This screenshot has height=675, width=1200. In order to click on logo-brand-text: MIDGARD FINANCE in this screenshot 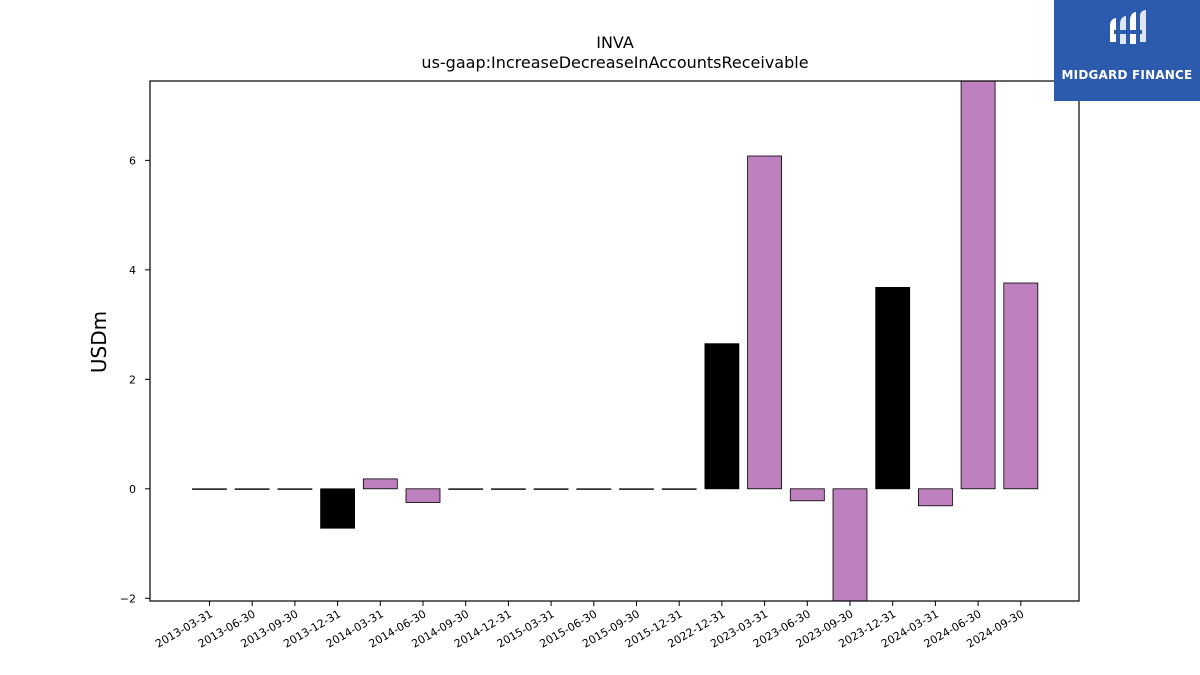, I will do `click(1127, 75)`.